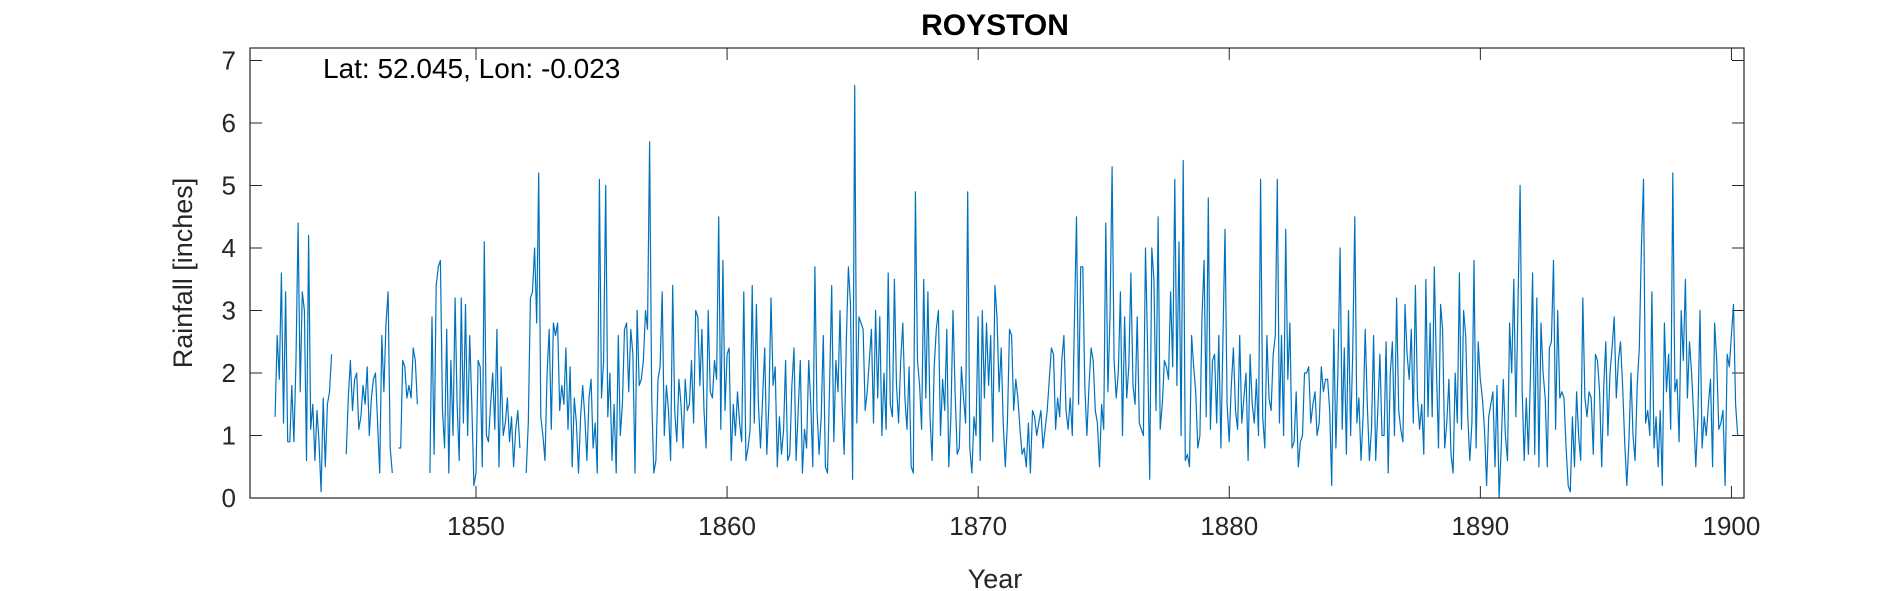 Image resolution: width=1890 pixels, height=591 pixels. Describe the element at coordinates (229, 248) in the screenshot. I see `y-tick-label: 4` at that location.